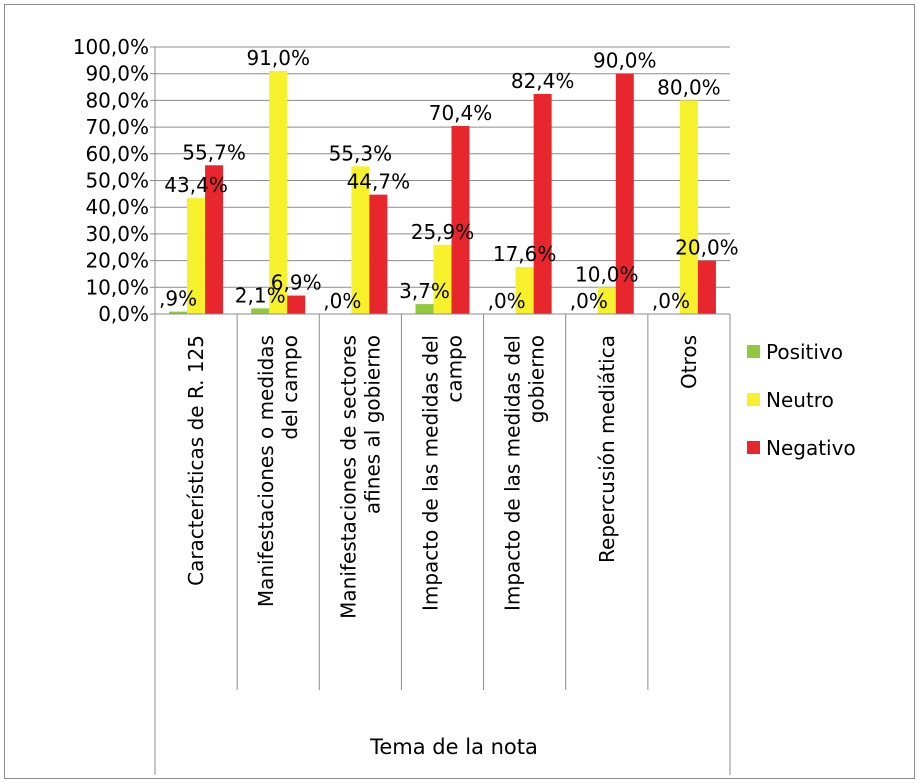 The height and width of the screenshot is (783, 923). I want to click on data-label: 70,4%, so click(461, 113).